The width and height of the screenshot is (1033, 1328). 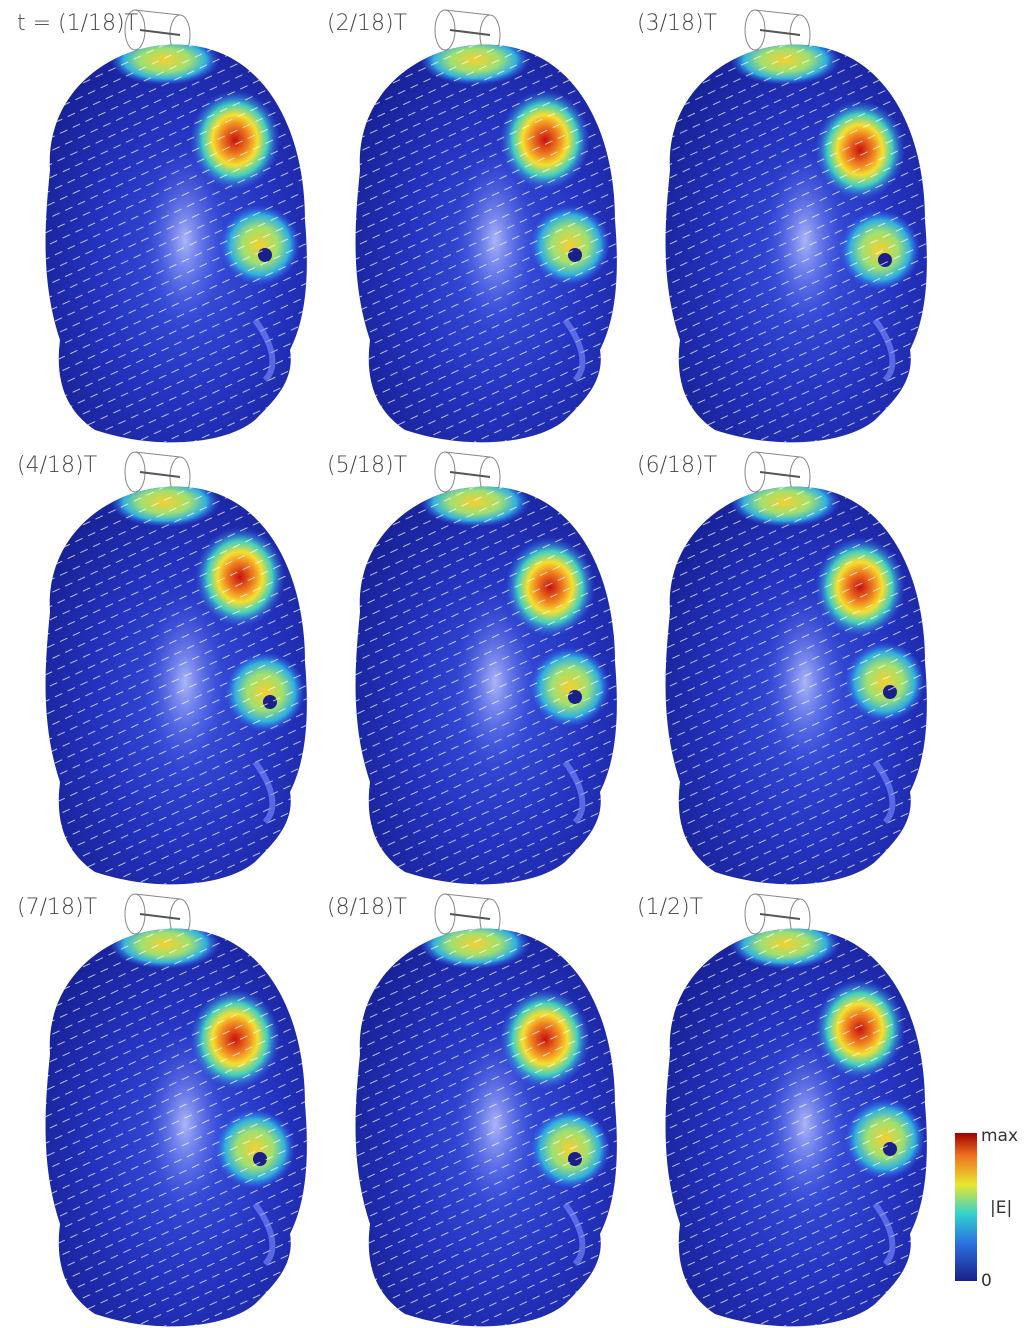 What do you see at coordinates (57, 907) in the screenshot?
I see `panel-label: (7/18)T` at bounding box center [57, 907].